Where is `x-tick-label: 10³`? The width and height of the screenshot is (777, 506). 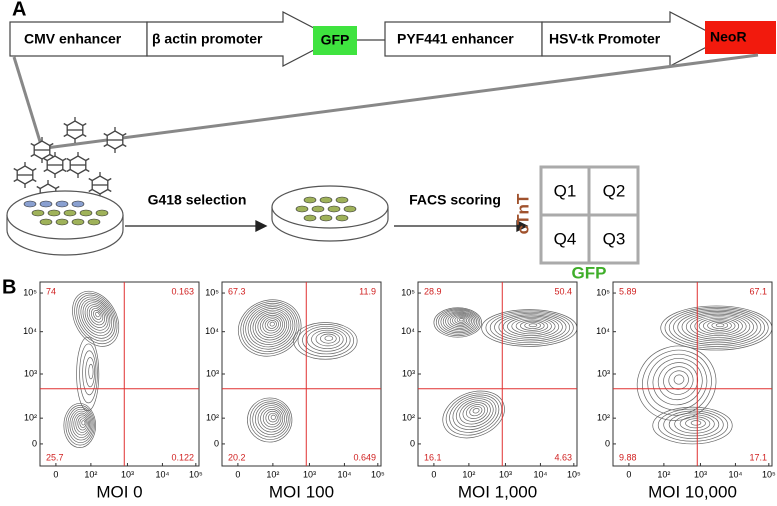 x-tick-label: 10³ is located at coordinates (127, 474).